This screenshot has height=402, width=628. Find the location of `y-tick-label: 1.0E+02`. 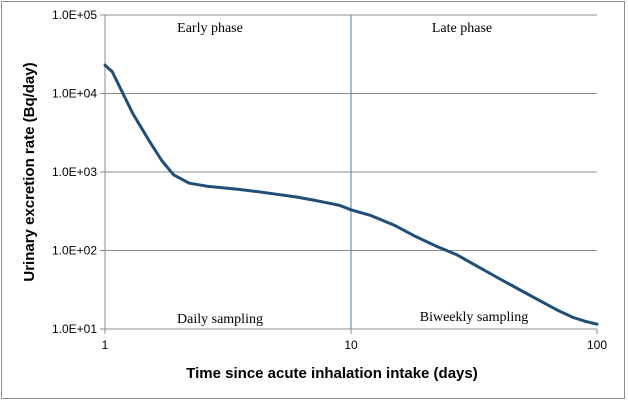

y-tick-label: 1.0E+02 is located at coordinates (74, 251).